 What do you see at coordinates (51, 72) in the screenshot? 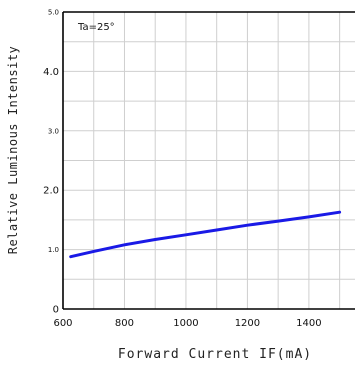
I see `y-tick-label: 4.0` at bounding box center [51, 72].